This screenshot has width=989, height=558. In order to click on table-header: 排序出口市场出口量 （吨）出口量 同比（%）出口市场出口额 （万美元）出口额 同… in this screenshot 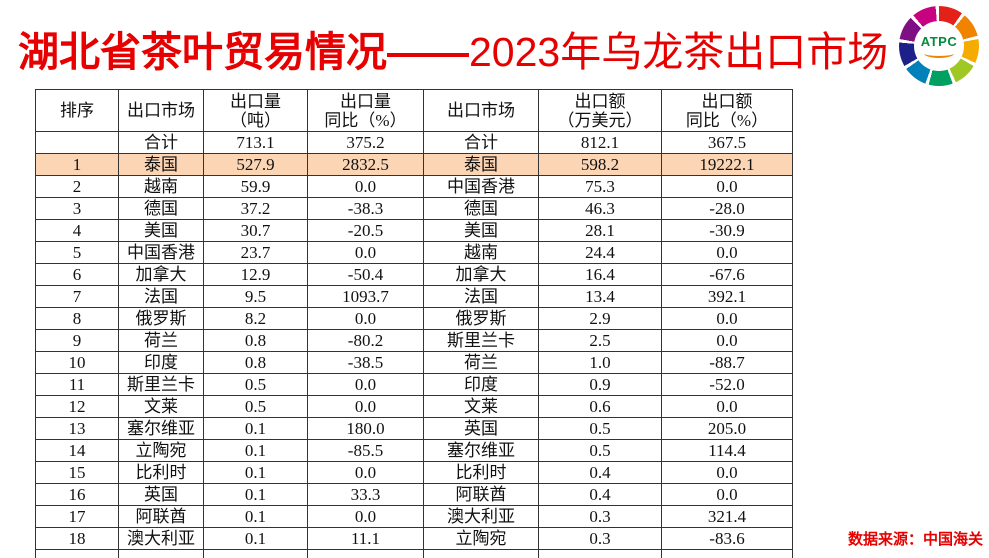, I will do `click(414, 111)`.